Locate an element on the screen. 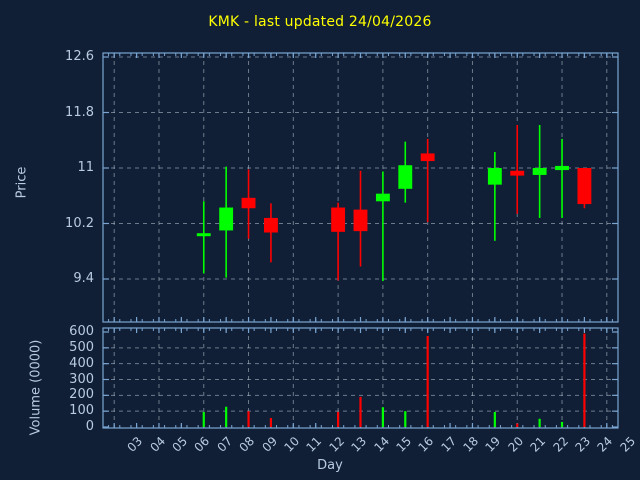 The height and width of the screenshot is (480, 640). volume-tick-label: 300 is located at coordinates (81, 379).